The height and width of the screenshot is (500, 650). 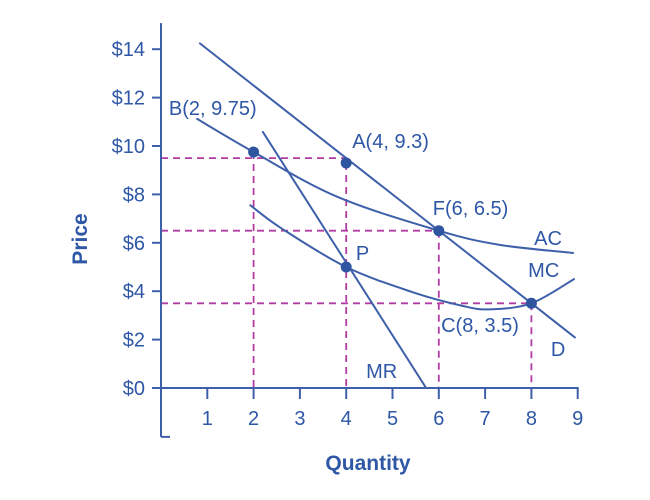 I want to click on x-axis-title: Quantity, so click(x=367, y=463).